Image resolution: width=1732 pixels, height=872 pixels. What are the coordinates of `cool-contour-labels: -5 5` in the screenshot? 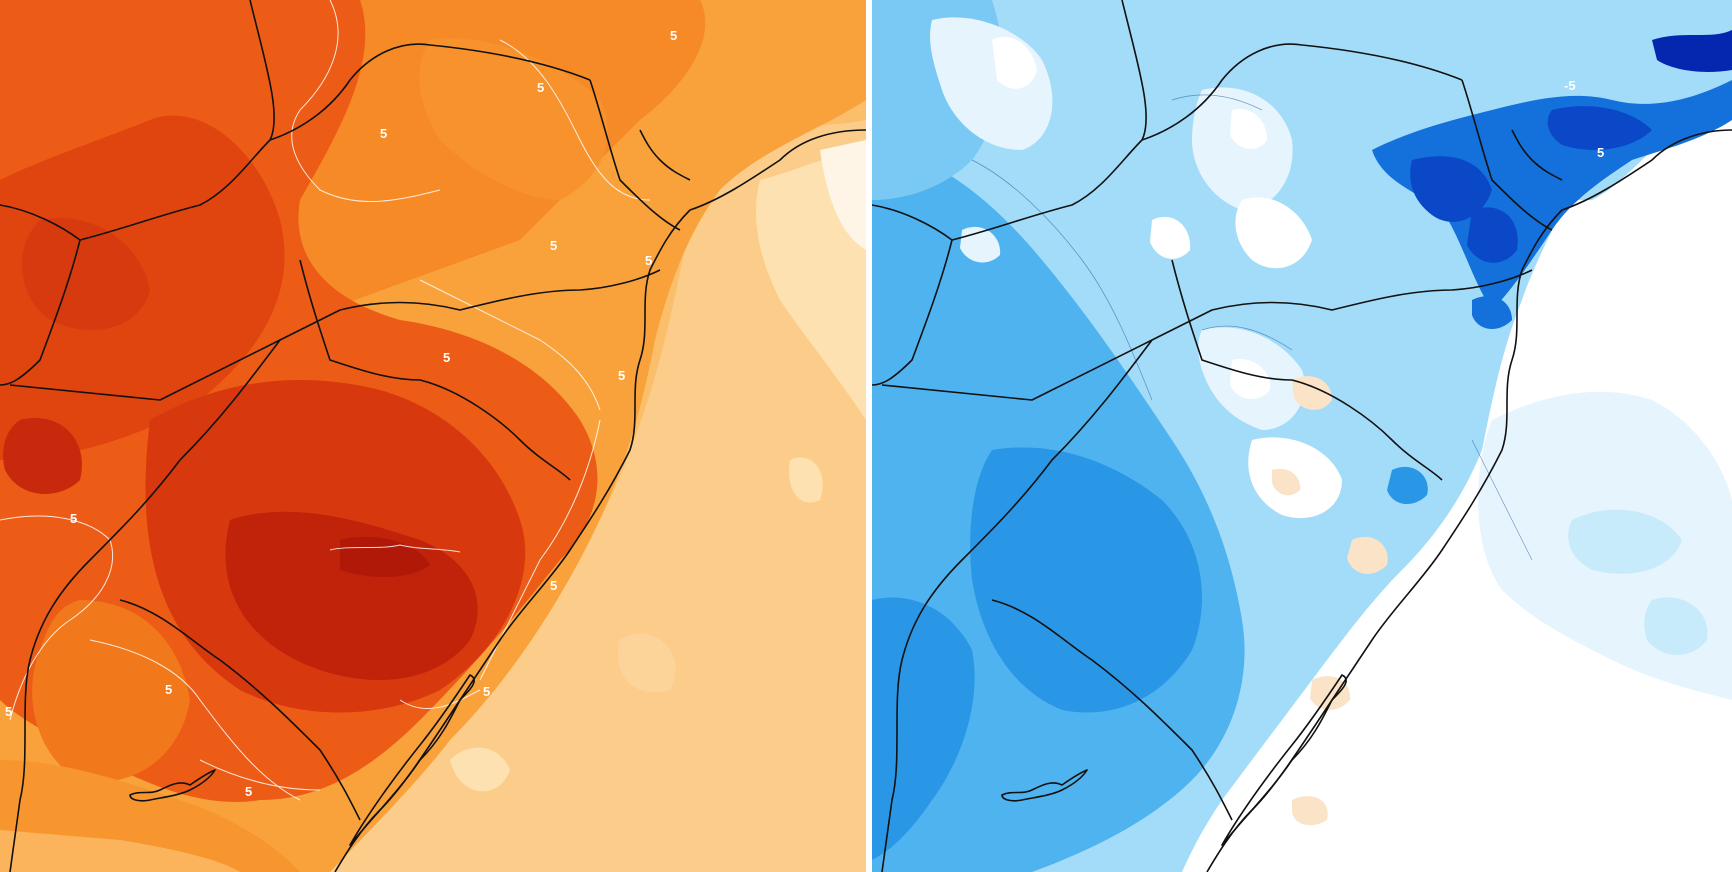 It's located at (1584, 119).